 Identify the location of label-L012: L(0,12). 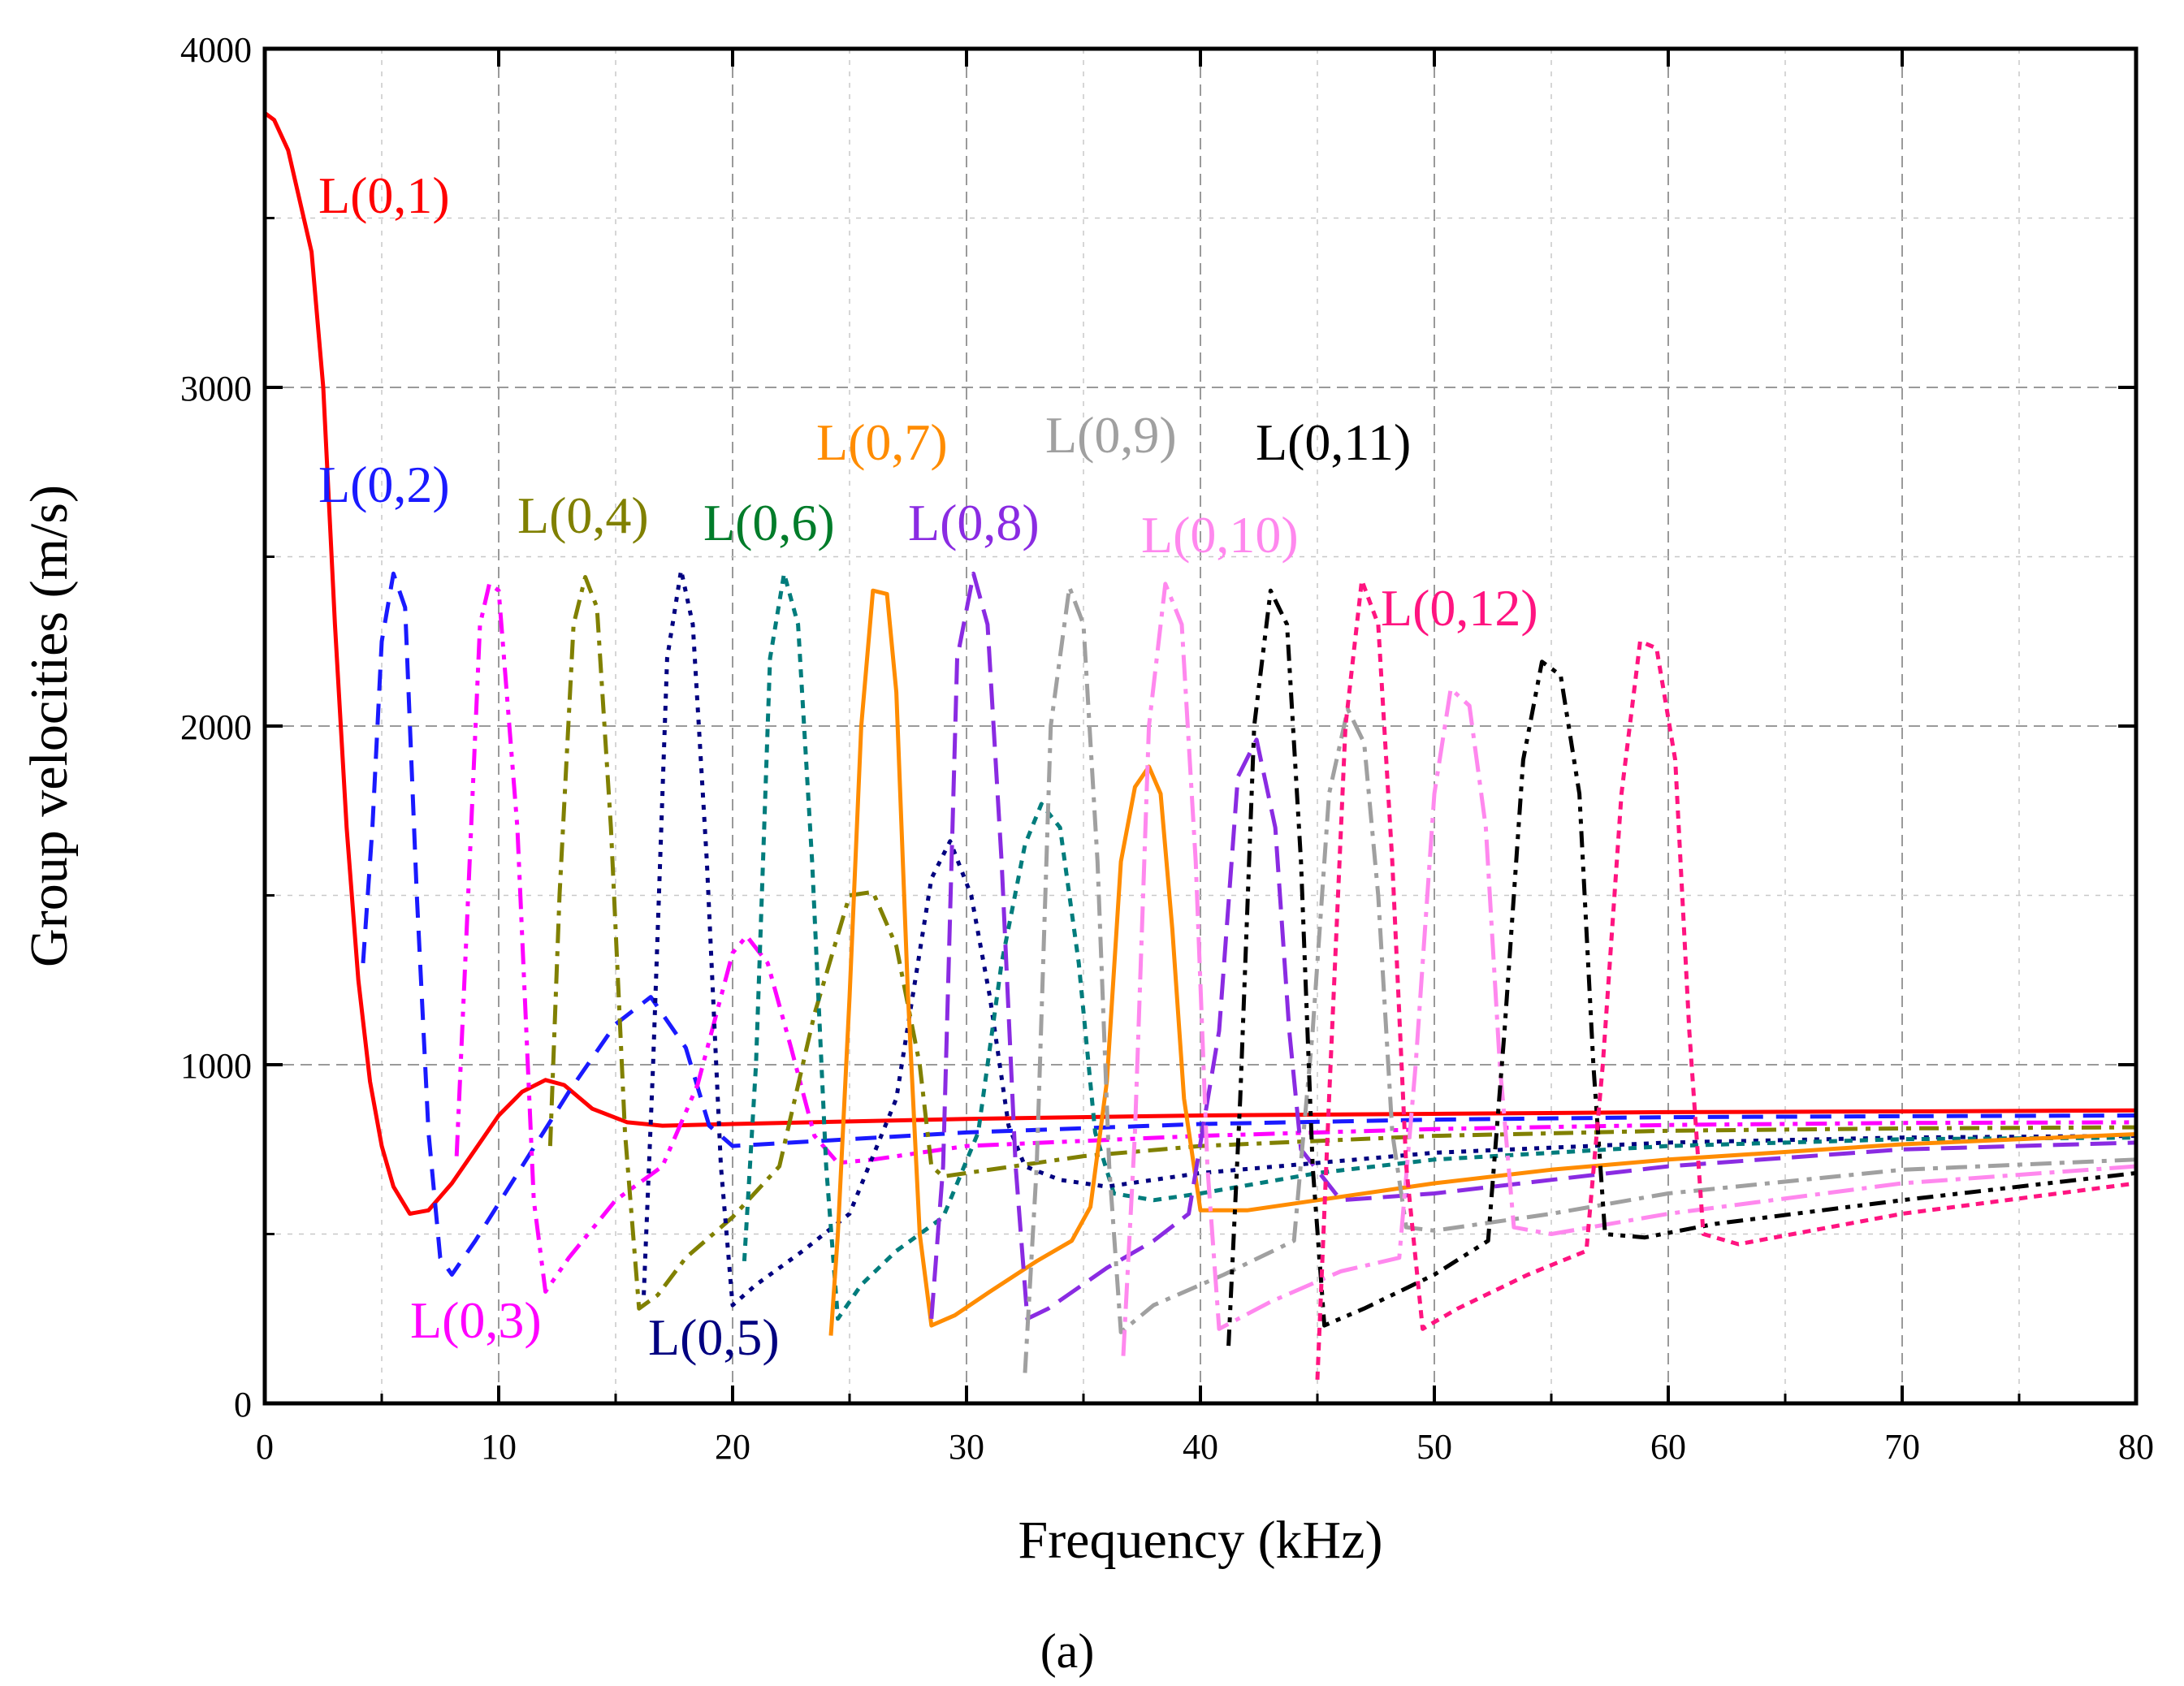
(1459, 608).